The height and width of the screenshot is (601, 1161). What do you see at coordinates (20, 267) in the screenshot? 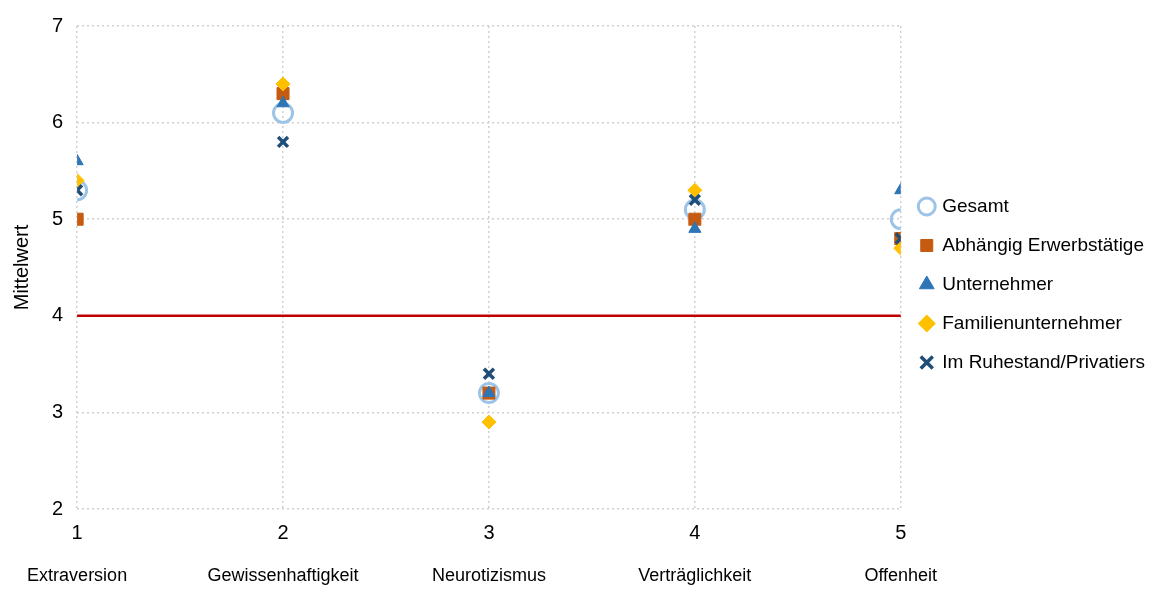
I see `y-axis-title: Mittelwert` at bounding box center [20, 267].